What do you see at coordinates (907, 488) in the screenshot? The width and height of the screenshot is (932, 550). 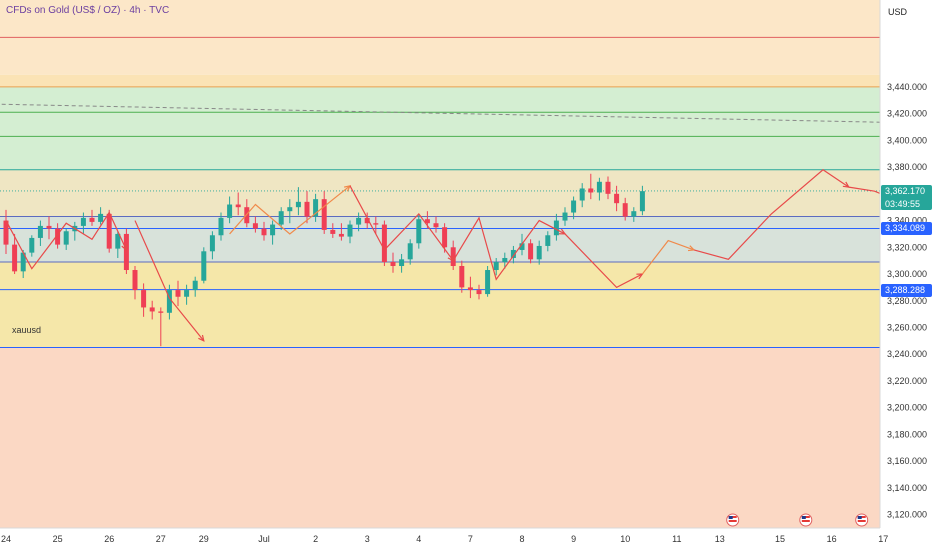 I see `y-tick-label-1: 3,140.000` at bounding box center [907, 488].